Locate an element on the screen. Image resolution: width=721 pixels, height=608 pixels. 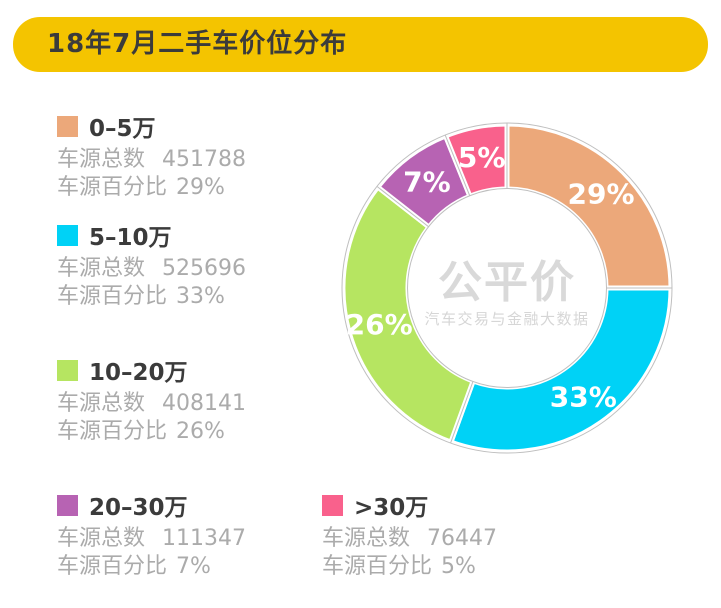
chart-title-bar: 18年7月二手车价位分布 is located at coordinates (360, 44).